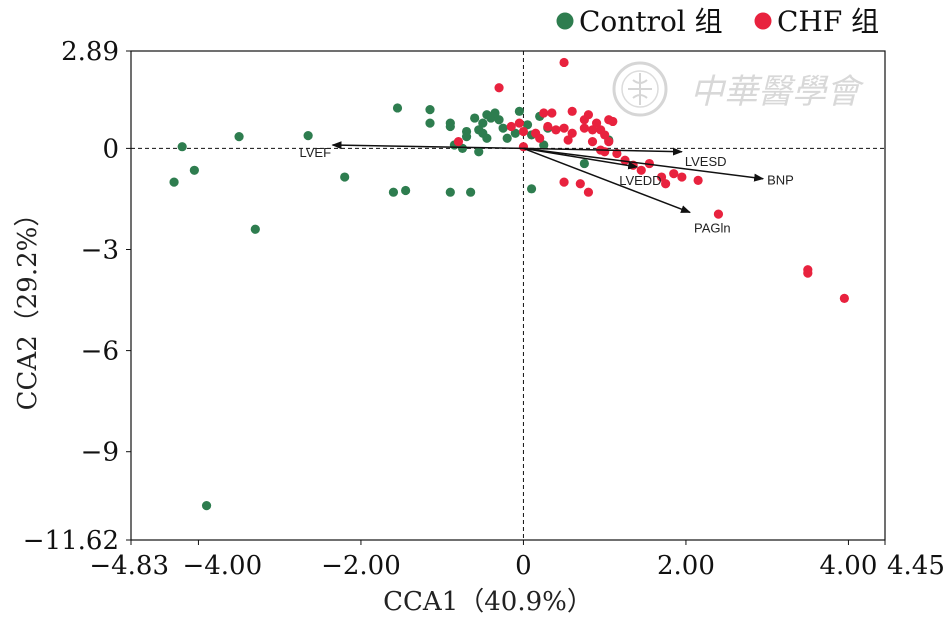 The image size is (950, 623). What do you see at coordinates (100, 250) in the screenshot?
I see `y-tick-label: −3` at bounding box center [100, 250].